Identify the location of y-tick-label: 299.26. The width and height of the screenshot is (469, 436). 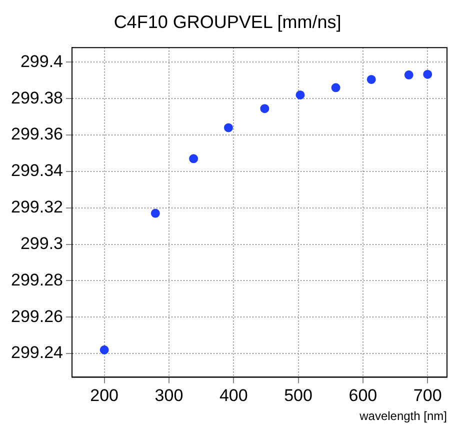
(36, 316).